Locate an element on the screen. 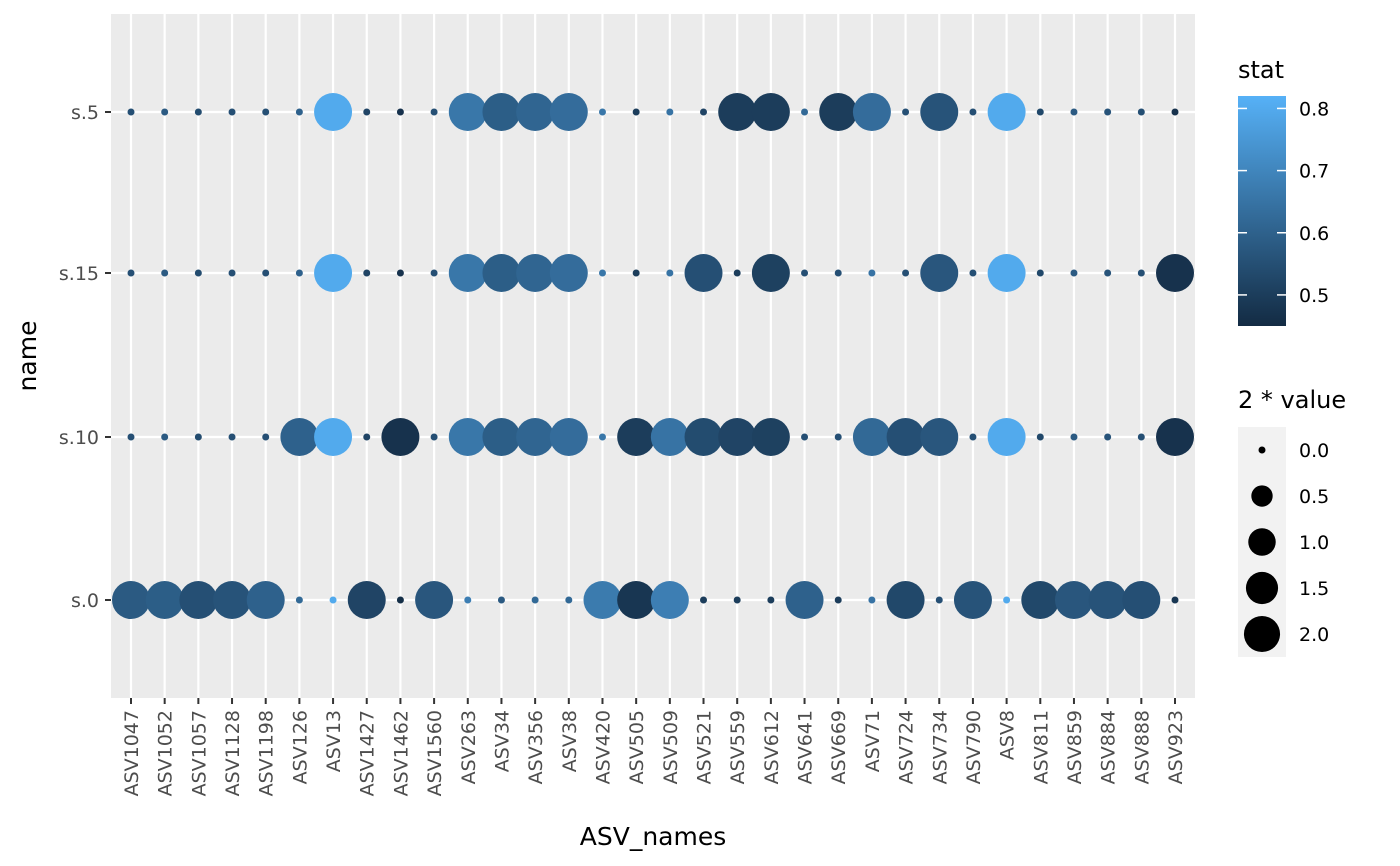 The height and width of the screenshot is (866, 1400). x-tick-label: ASV811 is located at coordinates (1041, 747).